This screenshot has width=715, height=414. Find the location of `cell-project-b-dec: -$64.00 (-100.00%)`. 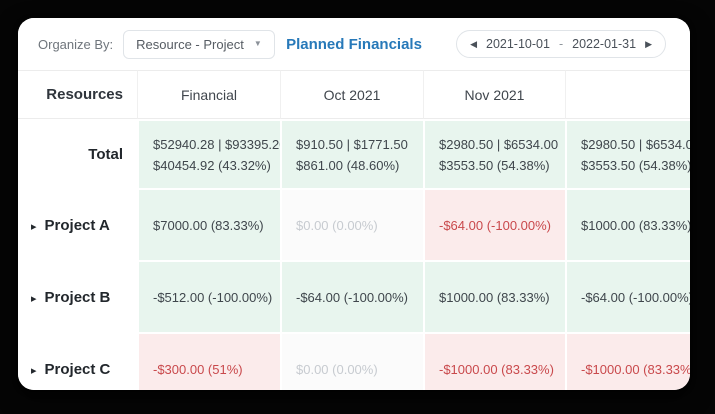

cell-project-b-dec: -$64.00 (-100.00%) is located at coordinates (627, 296).